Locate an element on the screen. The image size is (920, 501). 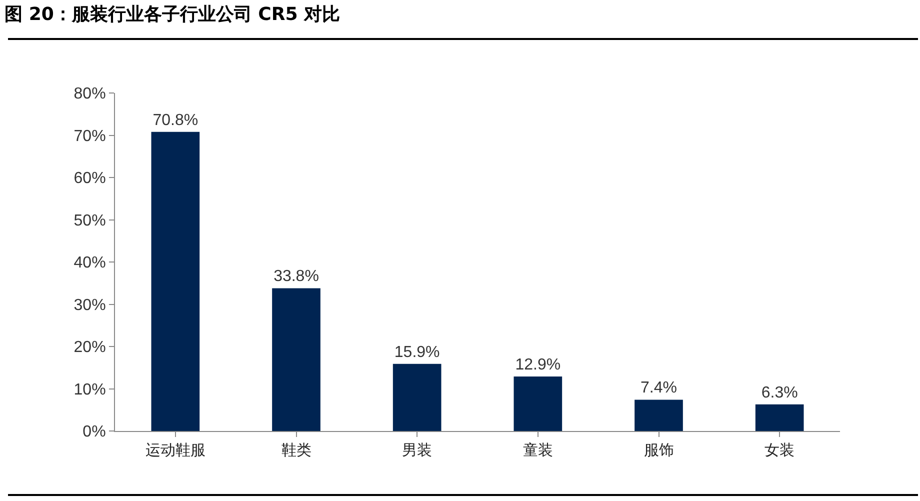
data-label: 12.9% is located at coordinates (538, 365).